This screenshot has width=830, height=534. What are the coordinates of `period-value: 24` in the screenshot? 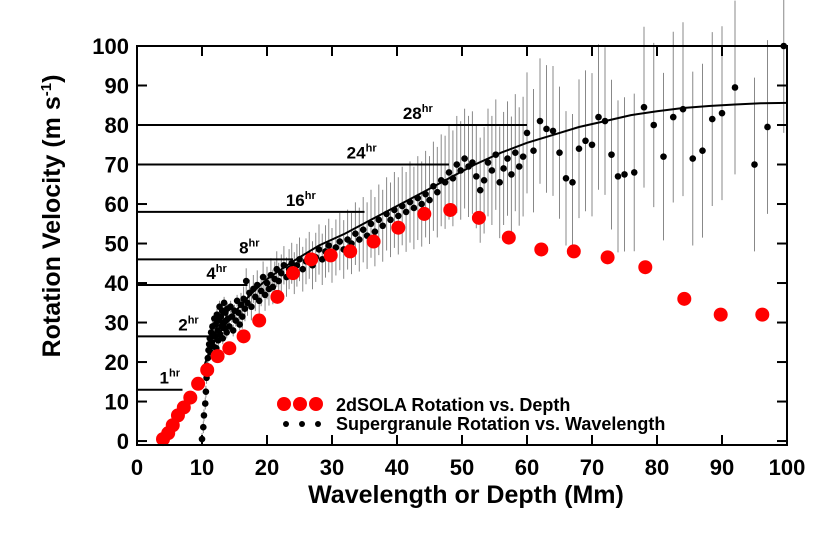 It's located at (356, 153).